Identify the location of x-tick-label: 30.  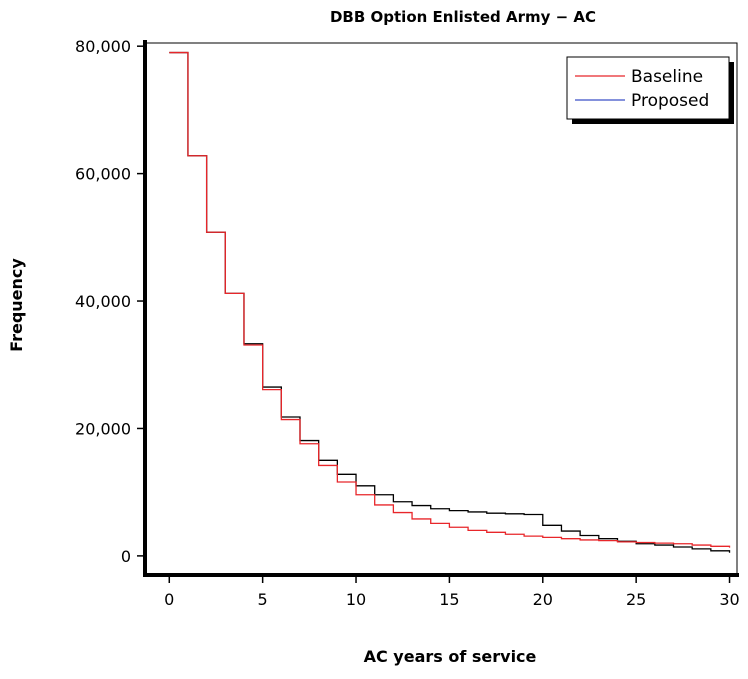
(729, 599).